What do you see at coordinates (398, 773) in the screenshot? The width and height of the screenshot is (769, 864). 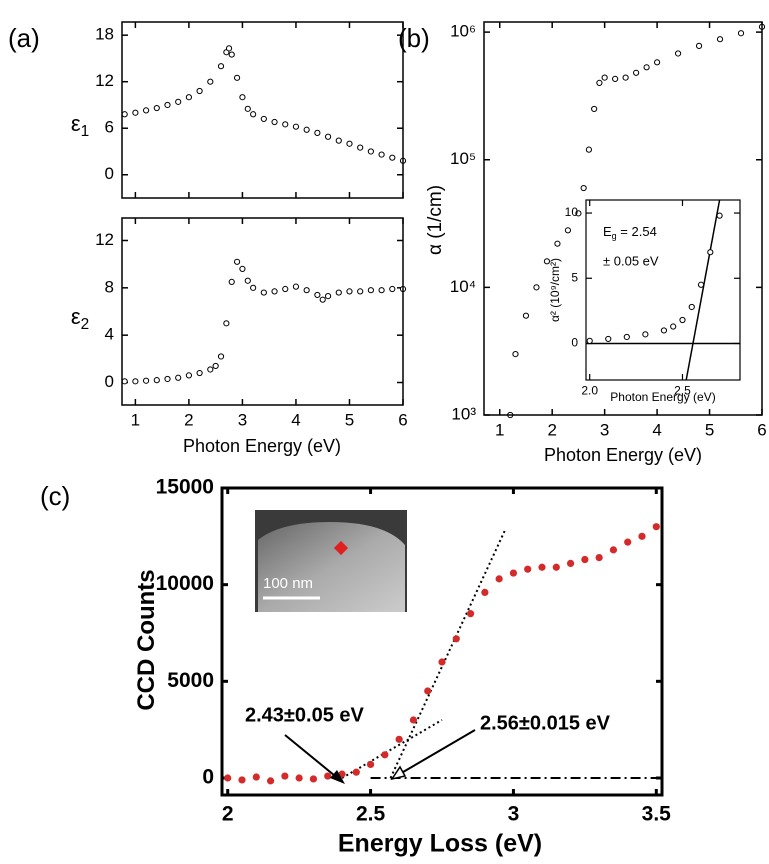 I see `arrow-head` at bounding box center [398, 773].